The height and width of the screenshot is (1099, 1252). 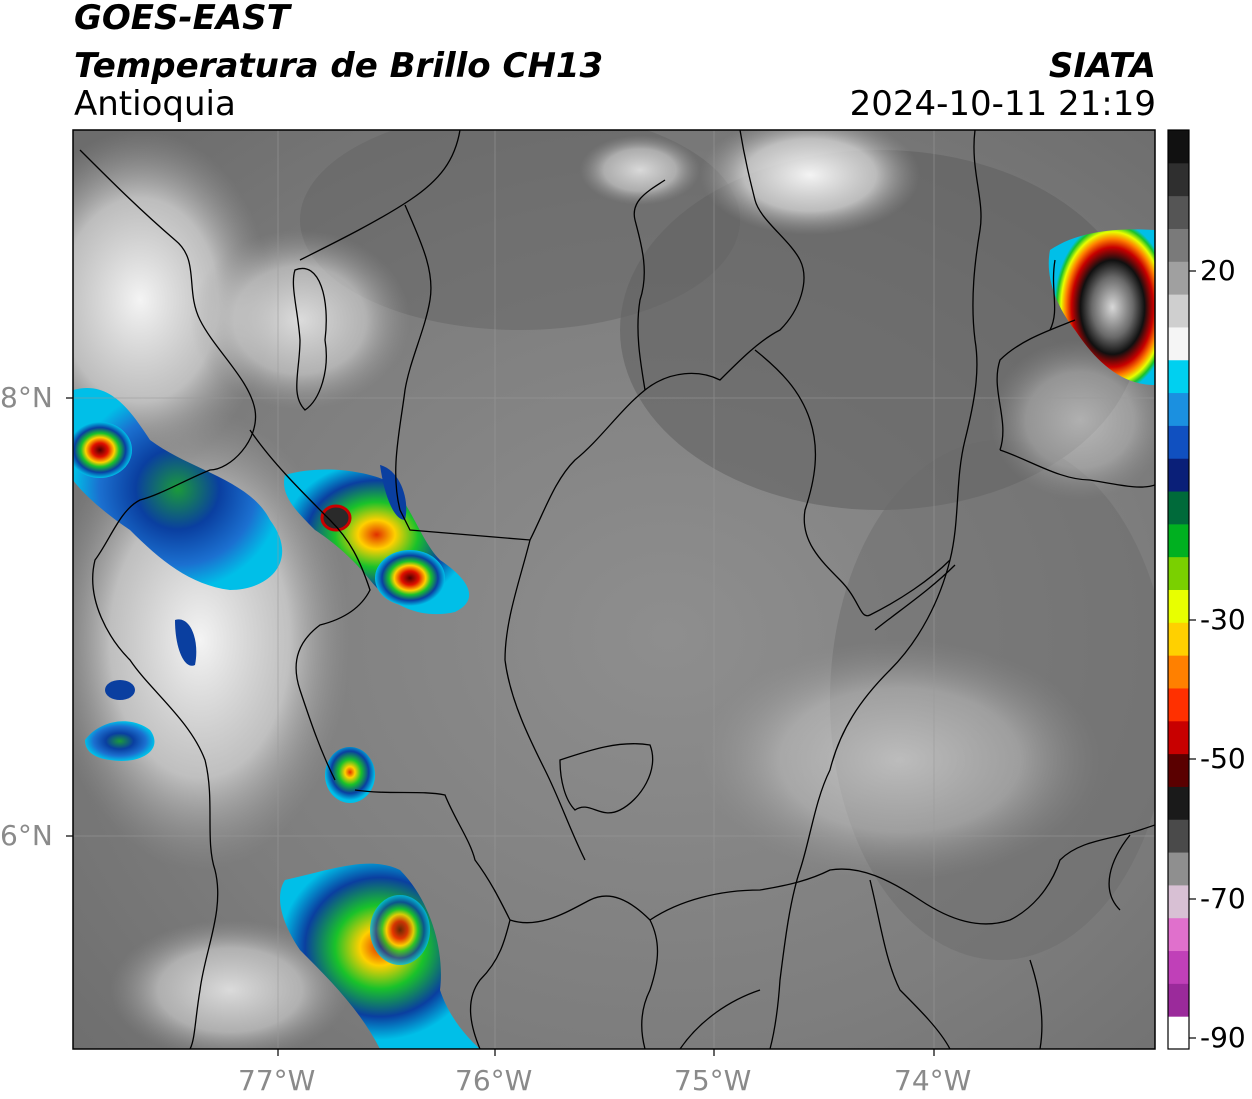 I want to click on colorbar-frame, so click(x=1178, y=589).